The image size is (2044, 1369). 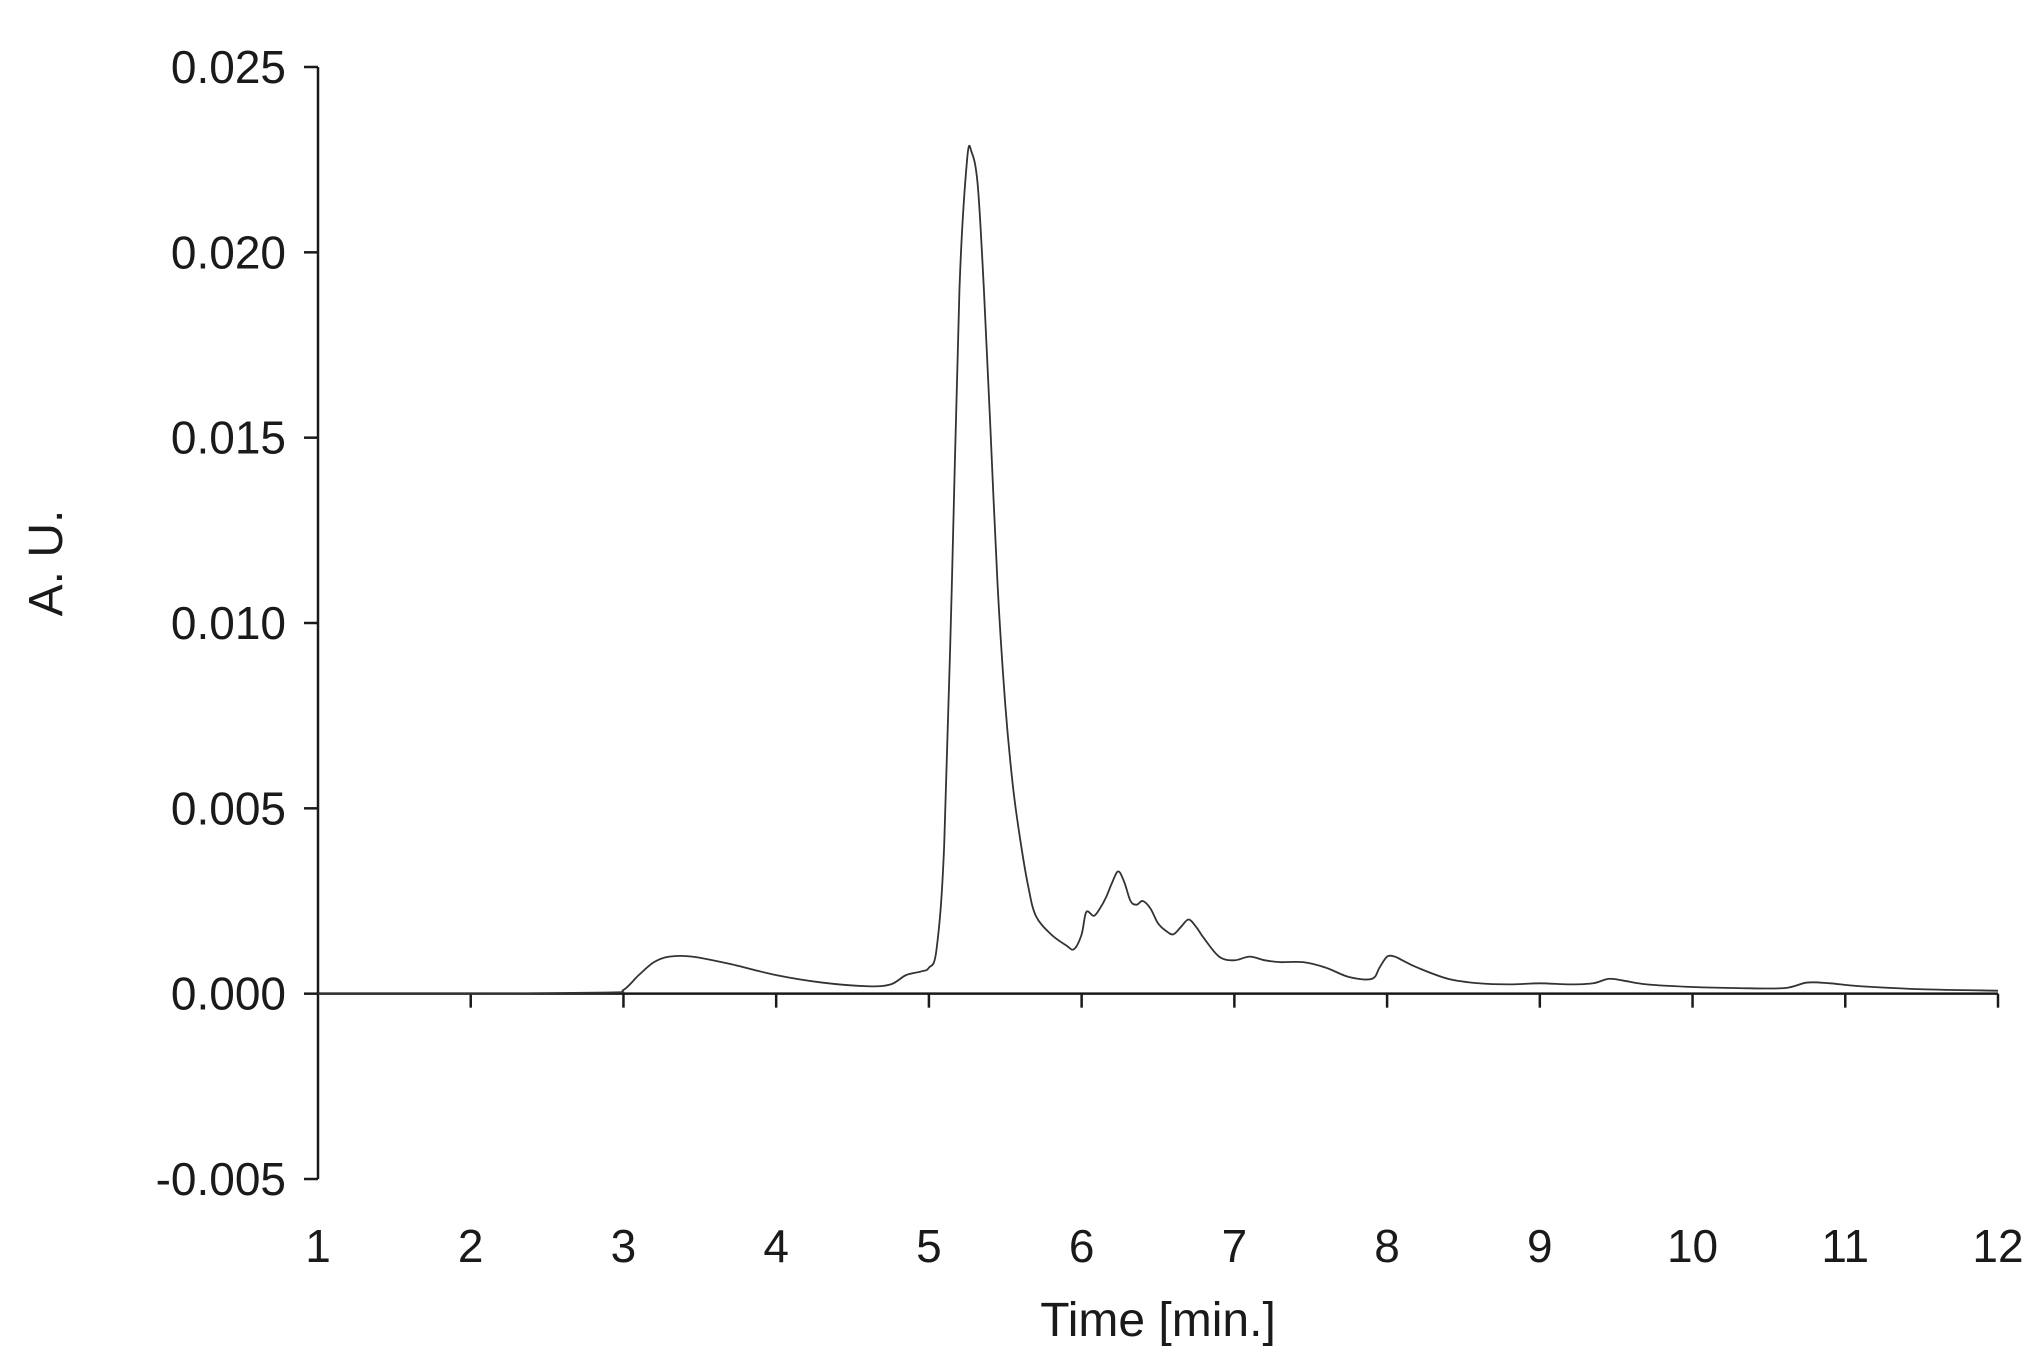 I want to click on y-tick-label: 0.025, so click(x=228, y=67).